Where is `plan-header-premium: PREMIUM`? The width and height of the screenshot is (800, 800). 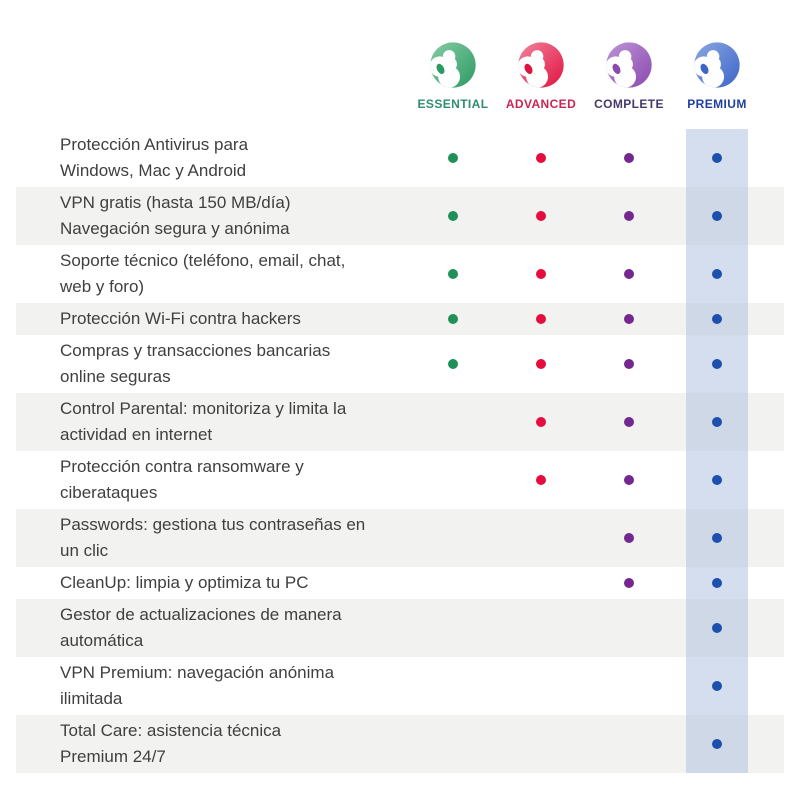 plan-header-premium: PREMIUM is located at coordinates (717, 75).